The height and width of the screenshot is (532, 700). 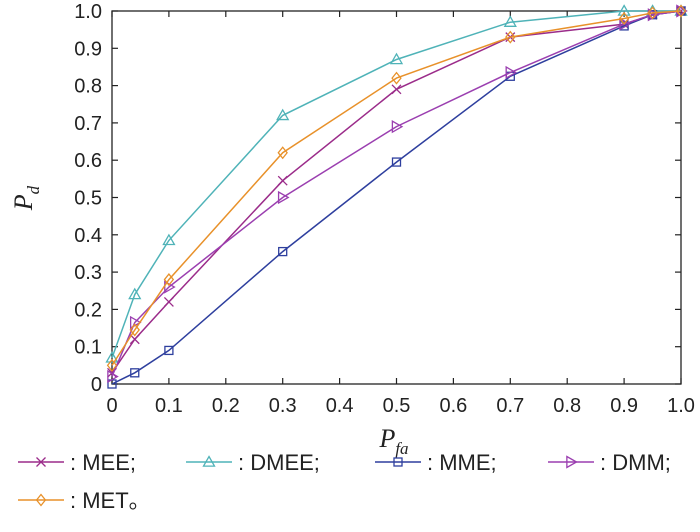 What do you see at coordinates (624, 406) in the screenshot?
I see `x-tick-label: 0.9` at bounding box center [624, 406].